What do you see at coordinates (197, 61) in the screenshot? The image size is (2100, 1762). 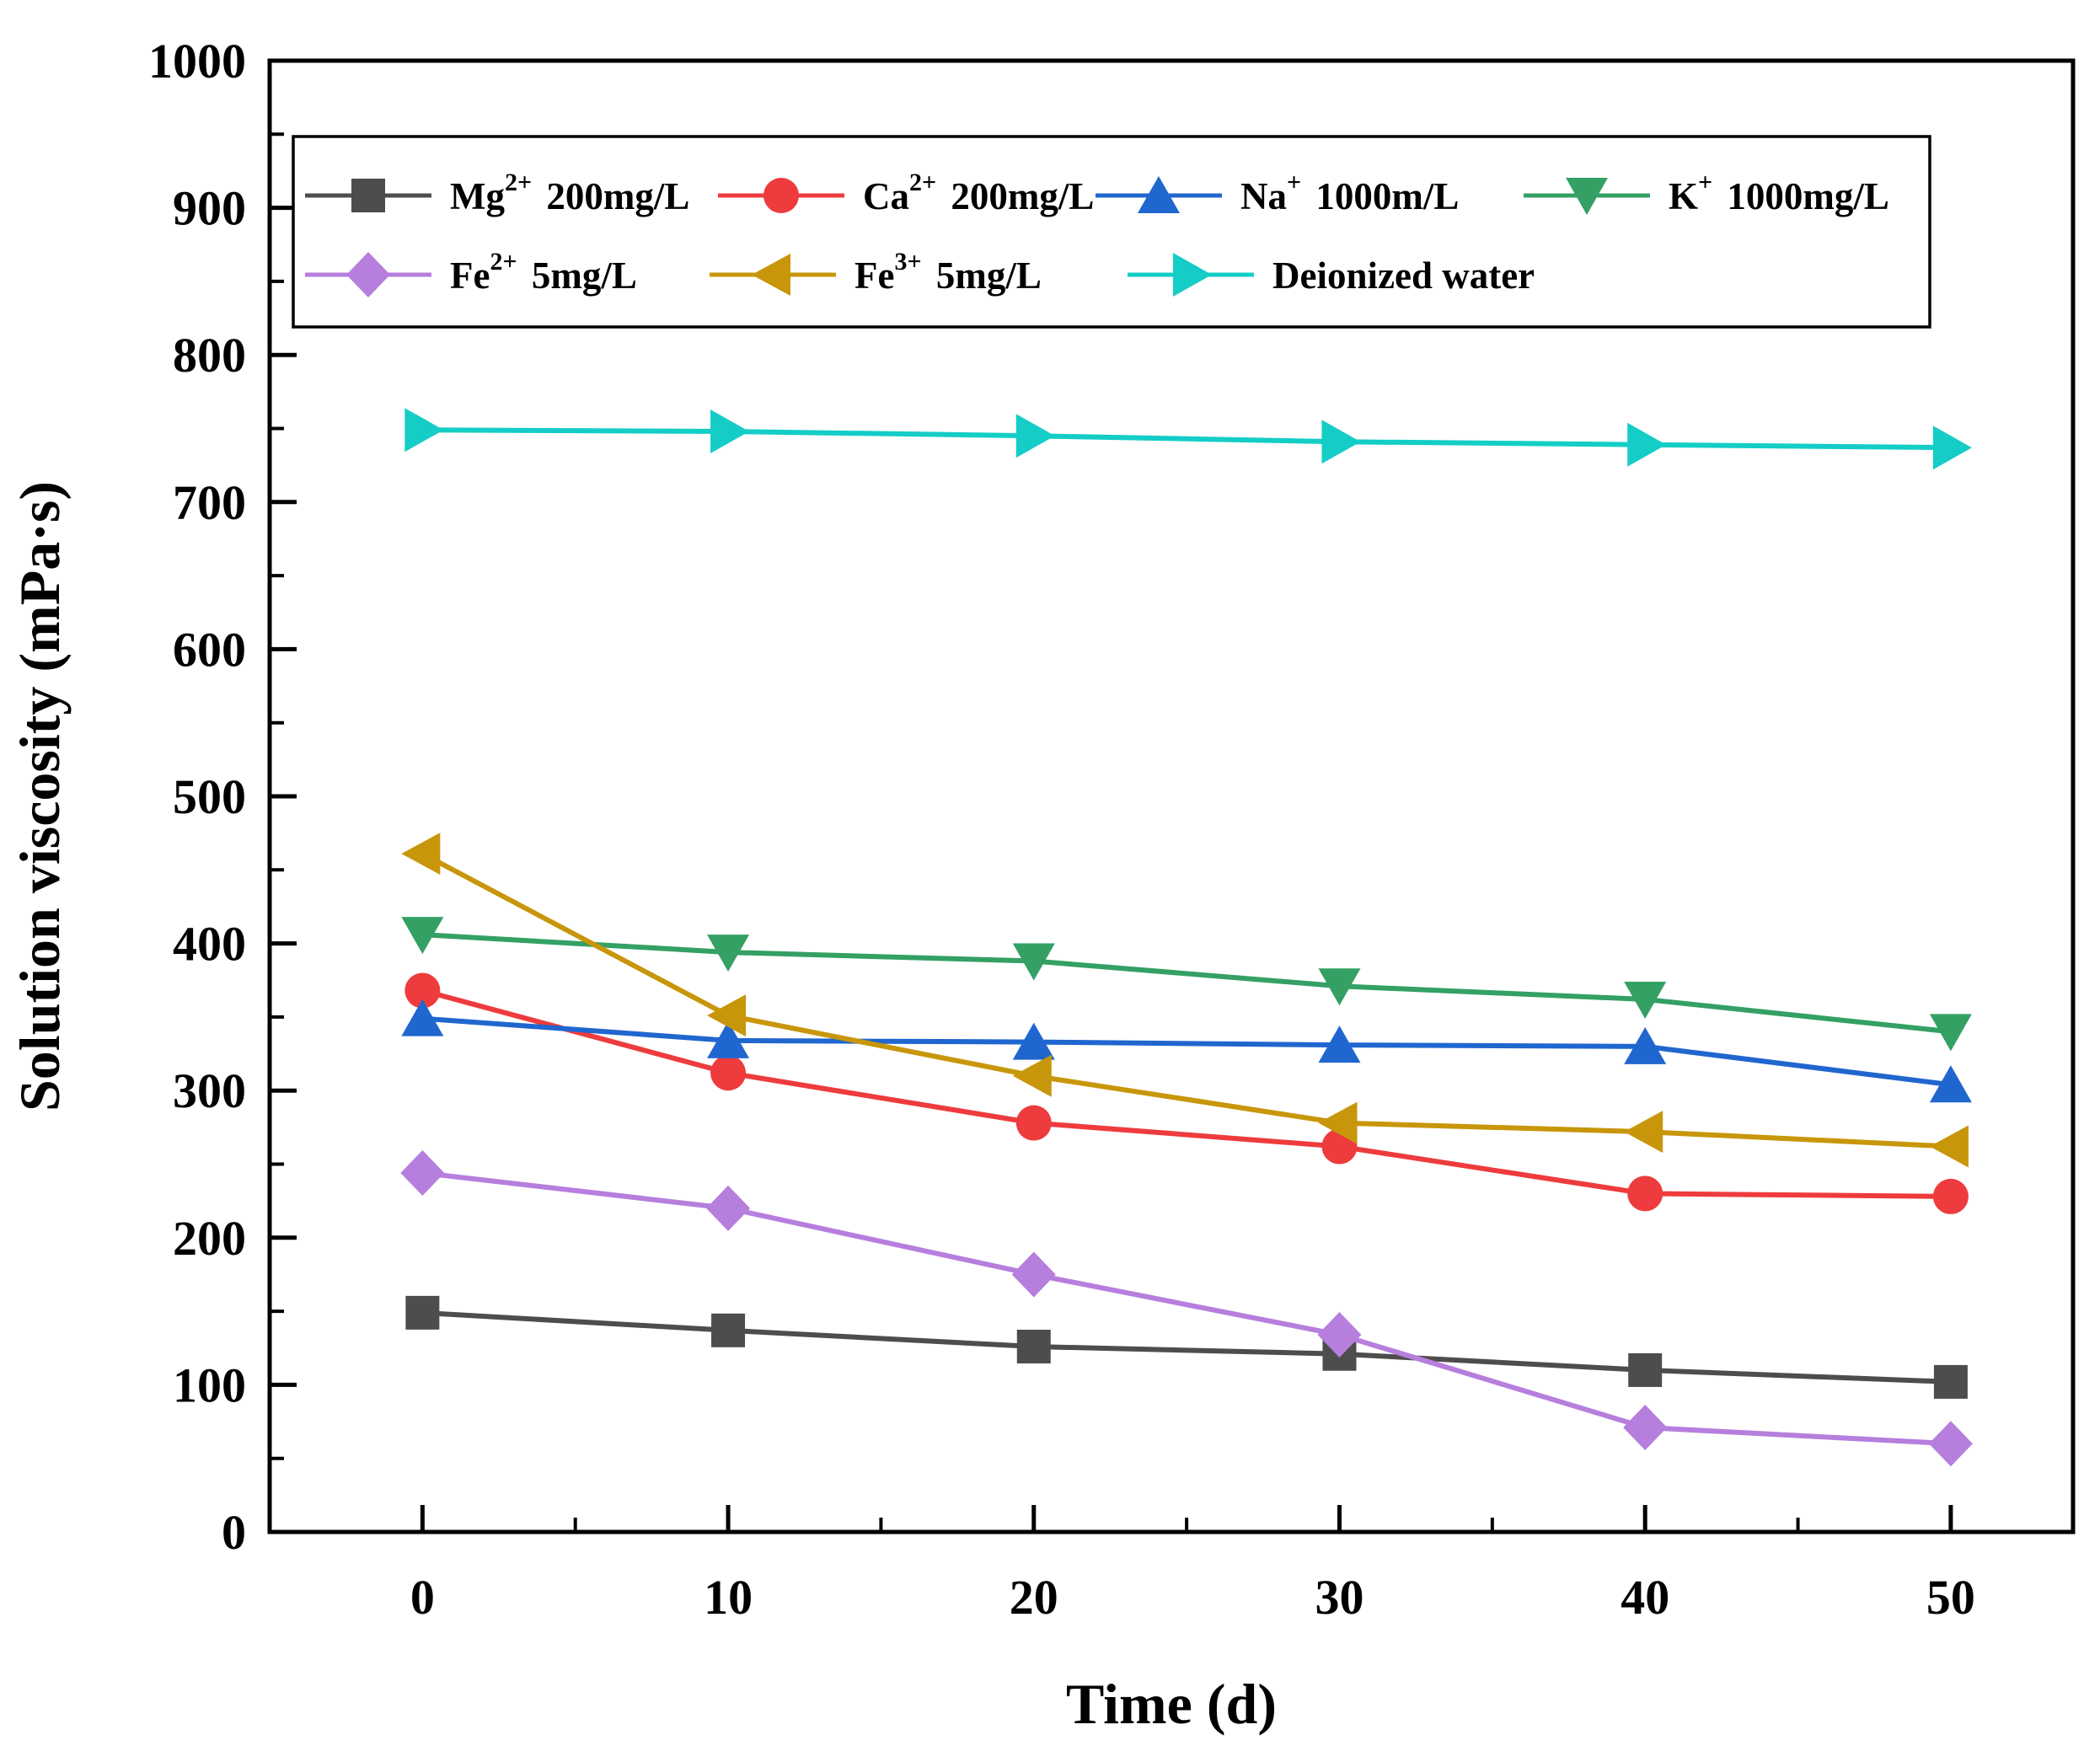 I see `y-tick-label: 1000` at bounding box center [197, 61].